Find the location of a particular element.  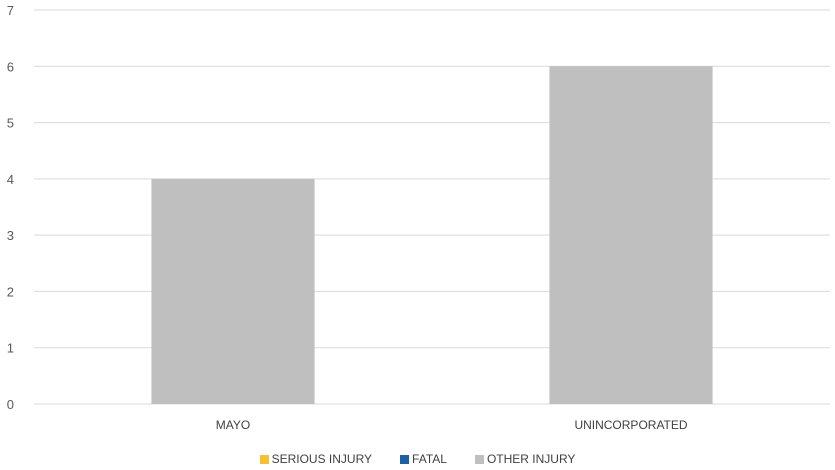

legend-swatch-other-injury is located at coordinates (479, 459).